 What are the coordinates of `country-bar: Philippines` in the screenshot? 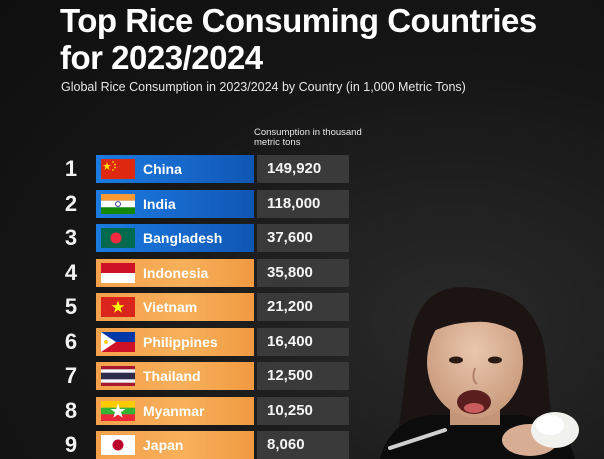 It's located at (175, 341).